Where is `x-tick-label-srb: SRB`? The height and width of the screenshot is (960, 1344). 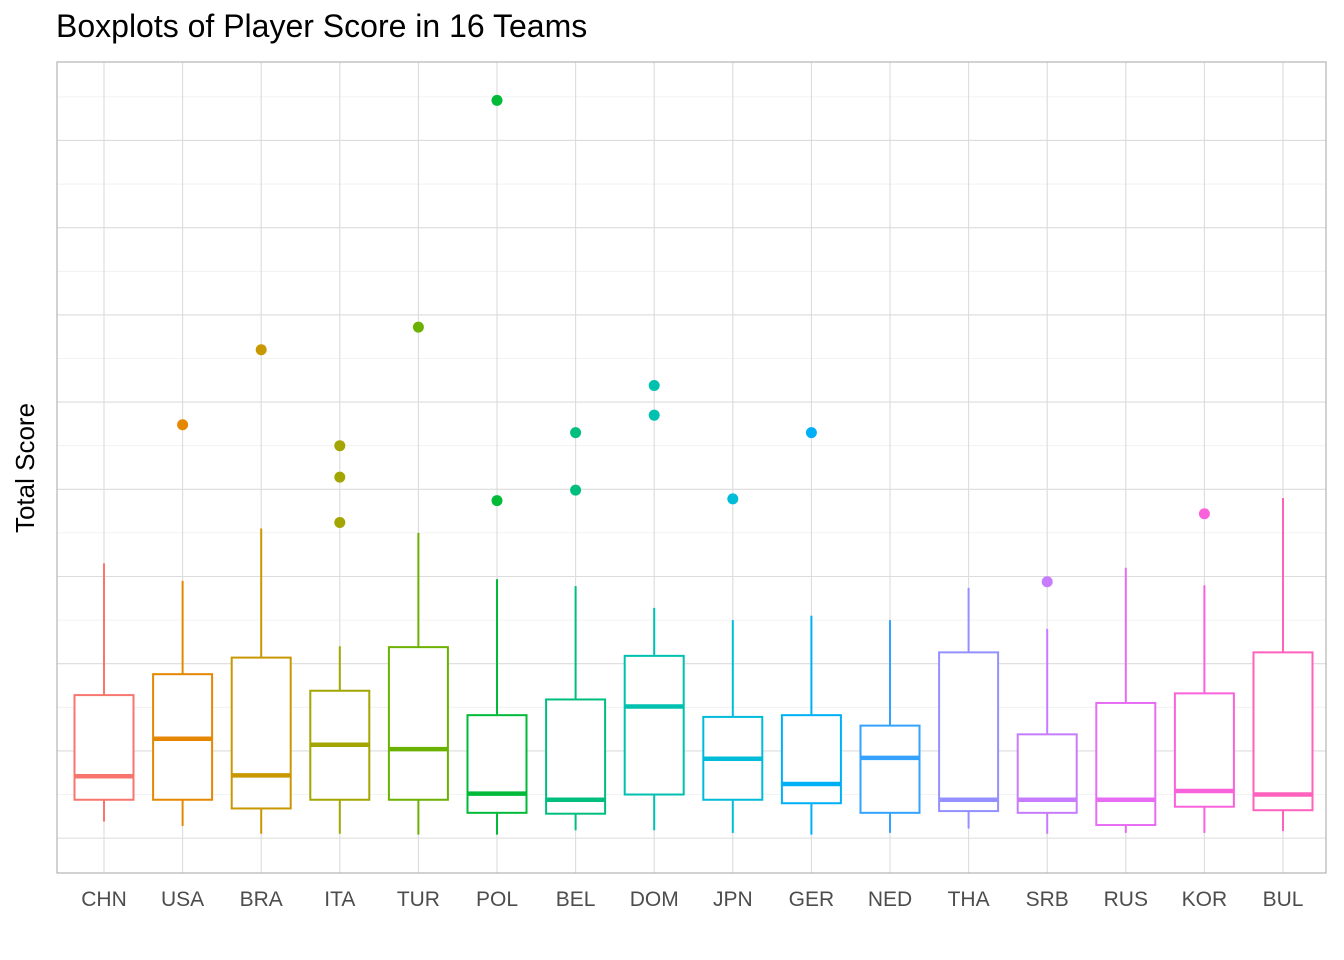 x-tick-label-srb: SRB is located at coordinates (1047, 899).